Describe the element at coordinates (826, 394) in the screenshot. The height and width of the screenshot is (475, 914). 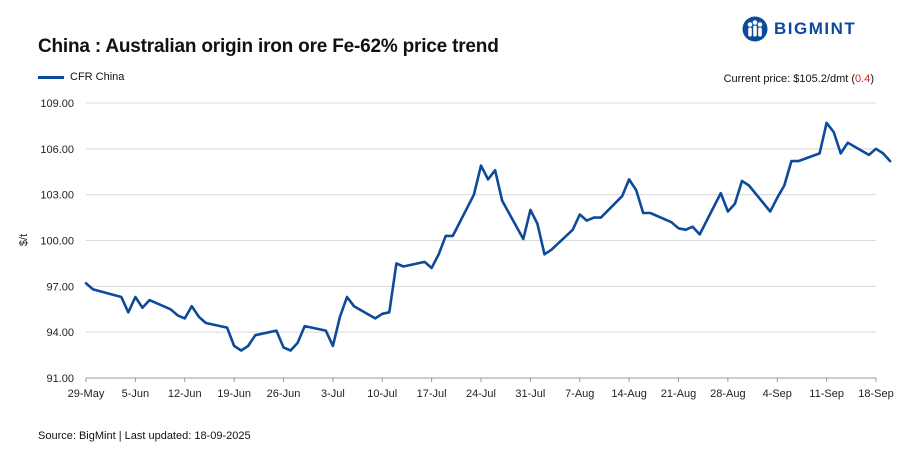
I see `x-tick-label: 11-Sep` at that location.